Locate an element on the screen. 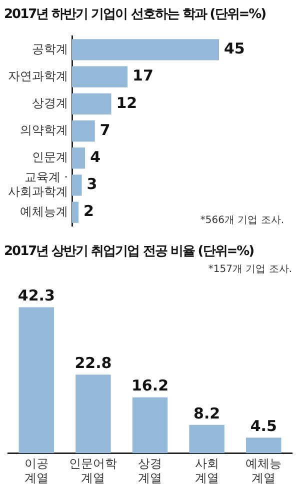 The height and width of the screenshot is (502, 300). data-label: 2 is located at coordinates (89, 211).